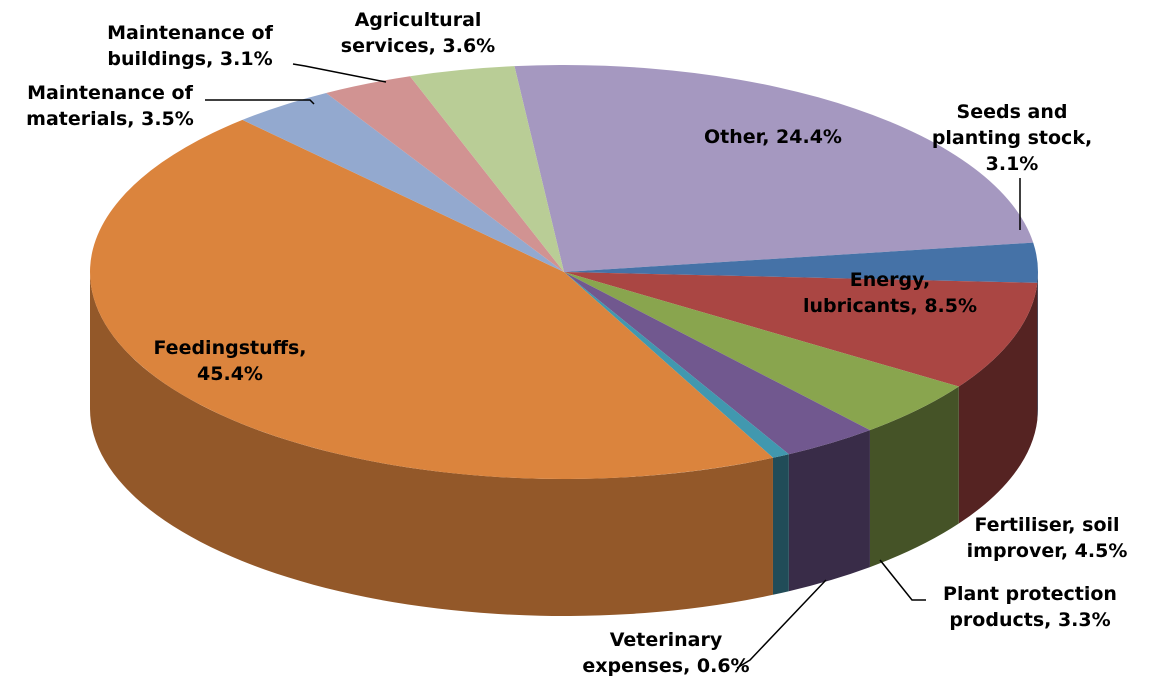  What do you see at coordinates (1012, 138) in the screenshot?
I see `data-label: Seeds and planting stock, 3.1%` at bounding box center [1012, 138].